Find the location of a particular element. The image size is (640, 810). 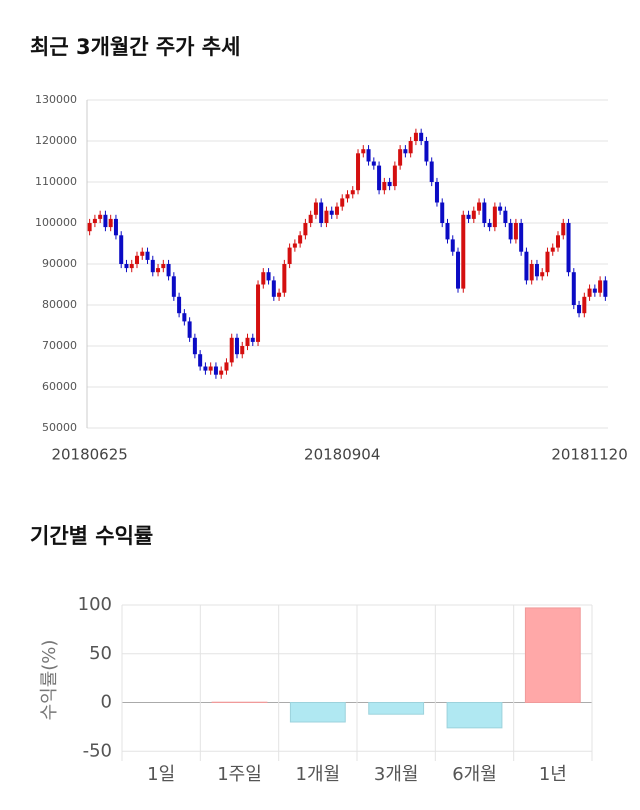

x-tick-label: 20181120 is located at coordinates (589, 455).